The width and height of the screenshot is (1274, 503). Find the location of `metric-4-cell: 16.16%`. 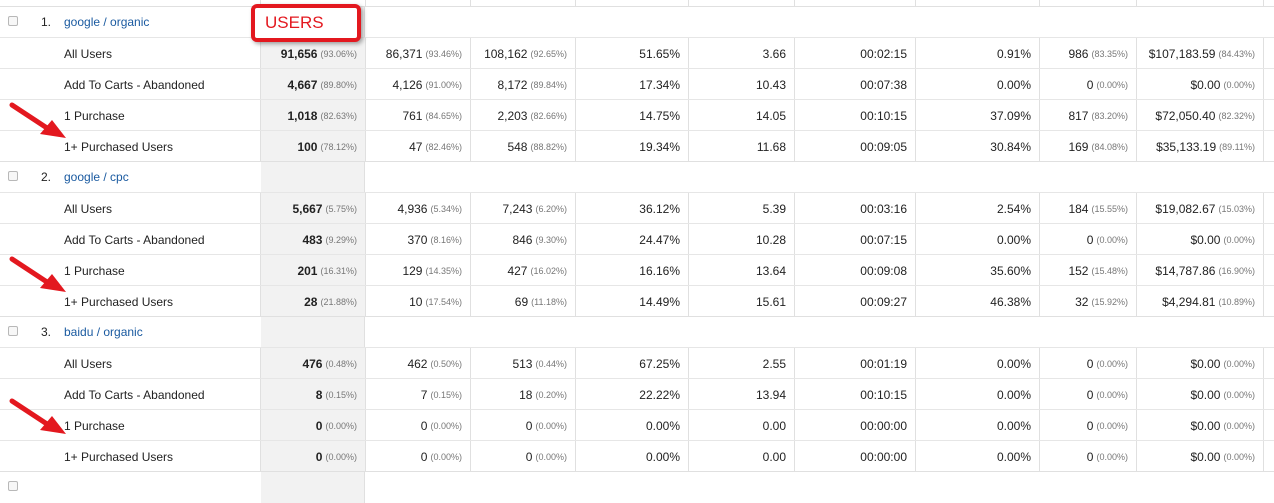

metric-4-cell: 16.16% is located at coordinates (632, 270).